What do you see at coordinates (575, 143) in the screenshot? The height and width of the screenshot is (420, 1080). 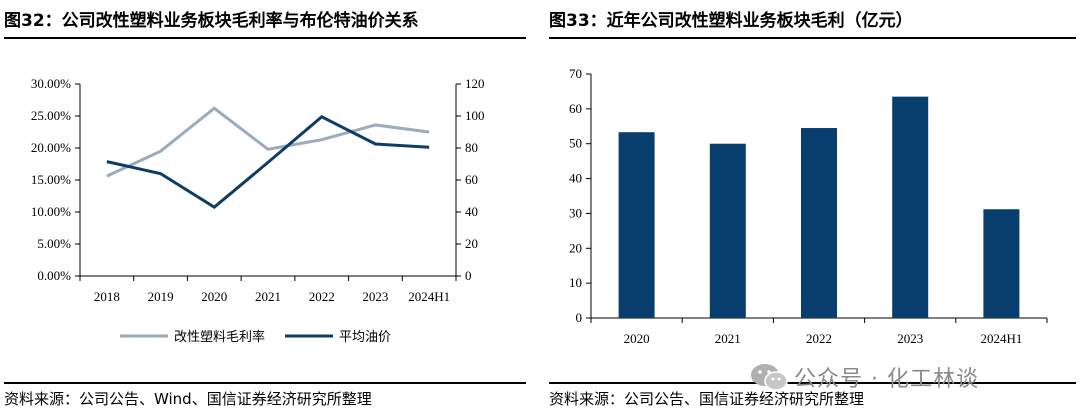 I see `y-tick-label: 50` at bounding box center [575, 143].